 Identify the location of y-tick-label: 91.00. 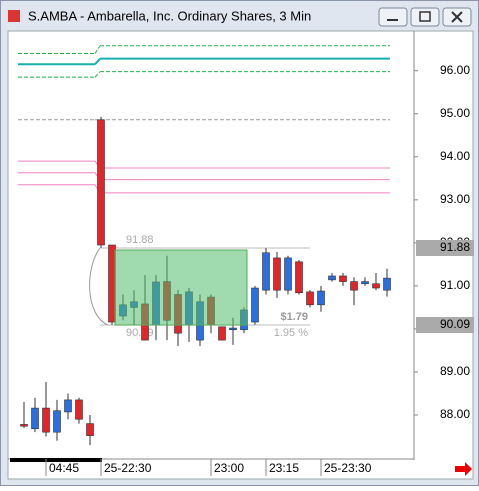
(455, 285).